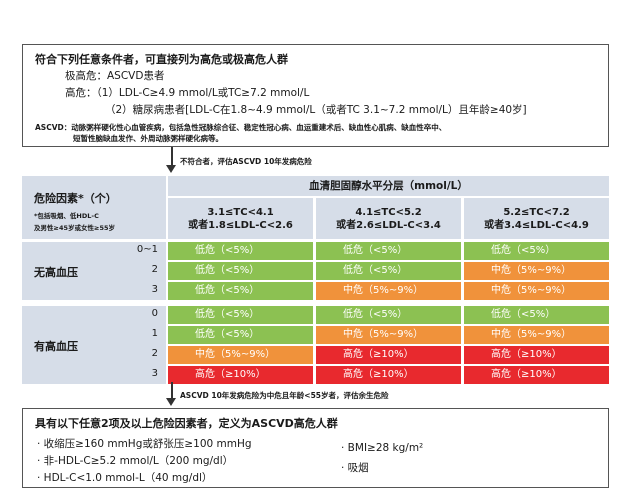 The width and height of the screenshot is (631, 504). I want to click on cholesterol-column-header: 3.1≤TC<4.1 或者1.8≤LDL-C<2.6, so click(240, 218).